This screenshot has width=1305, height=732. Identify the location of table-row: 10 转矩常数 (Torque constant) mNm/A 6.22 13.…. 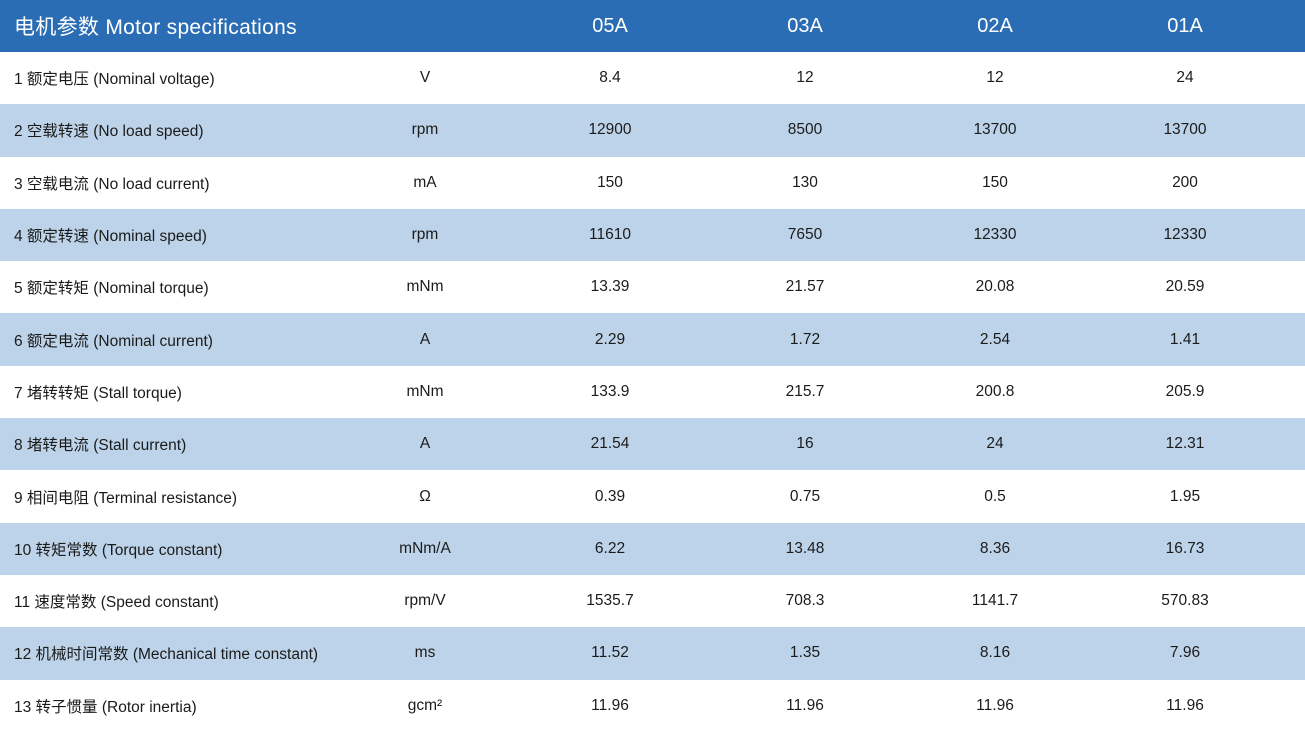
(652, 548).